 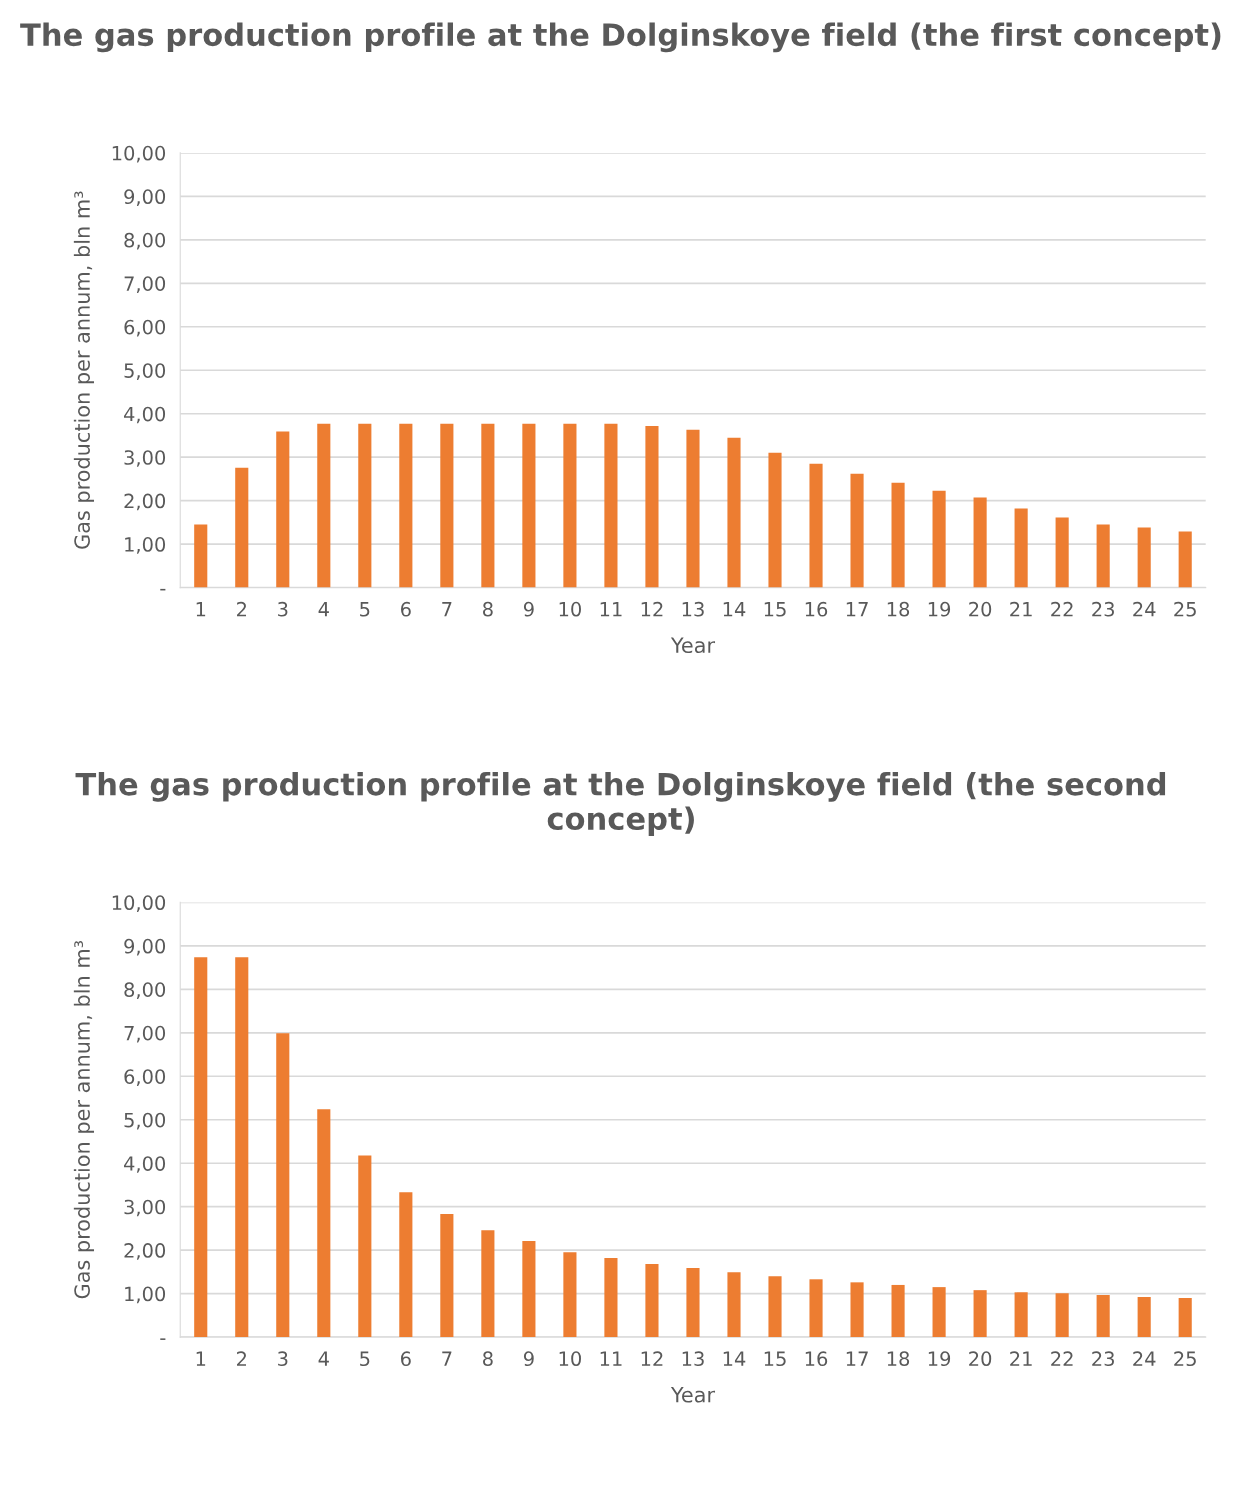 I want to click on y-tick-label: -, so click(x=163, y=589).